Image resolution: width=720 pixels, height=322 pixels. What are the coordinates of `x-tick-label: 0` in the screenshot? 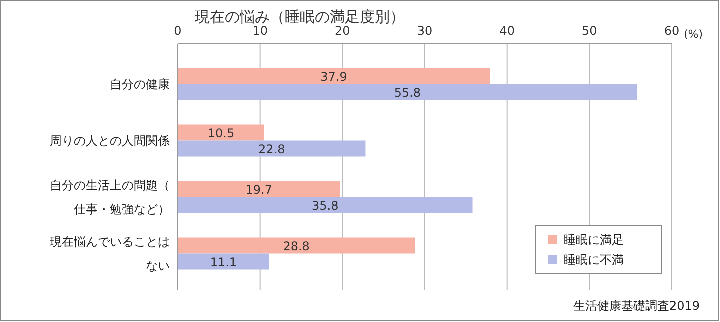 It's located at (178, 31).